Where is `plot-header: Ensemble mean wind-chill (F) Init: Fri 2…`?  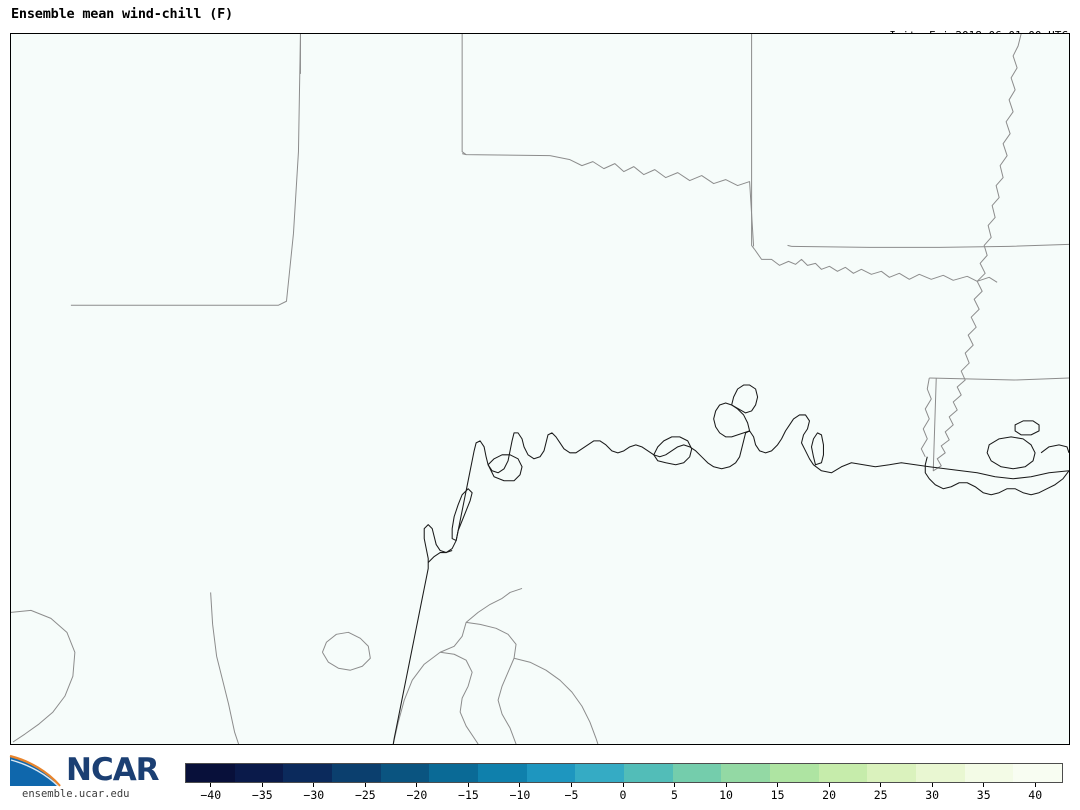
plot-header: Ensemble mean wind-chill (F) Init: Fri 2… is located at coordinates (540, 40).